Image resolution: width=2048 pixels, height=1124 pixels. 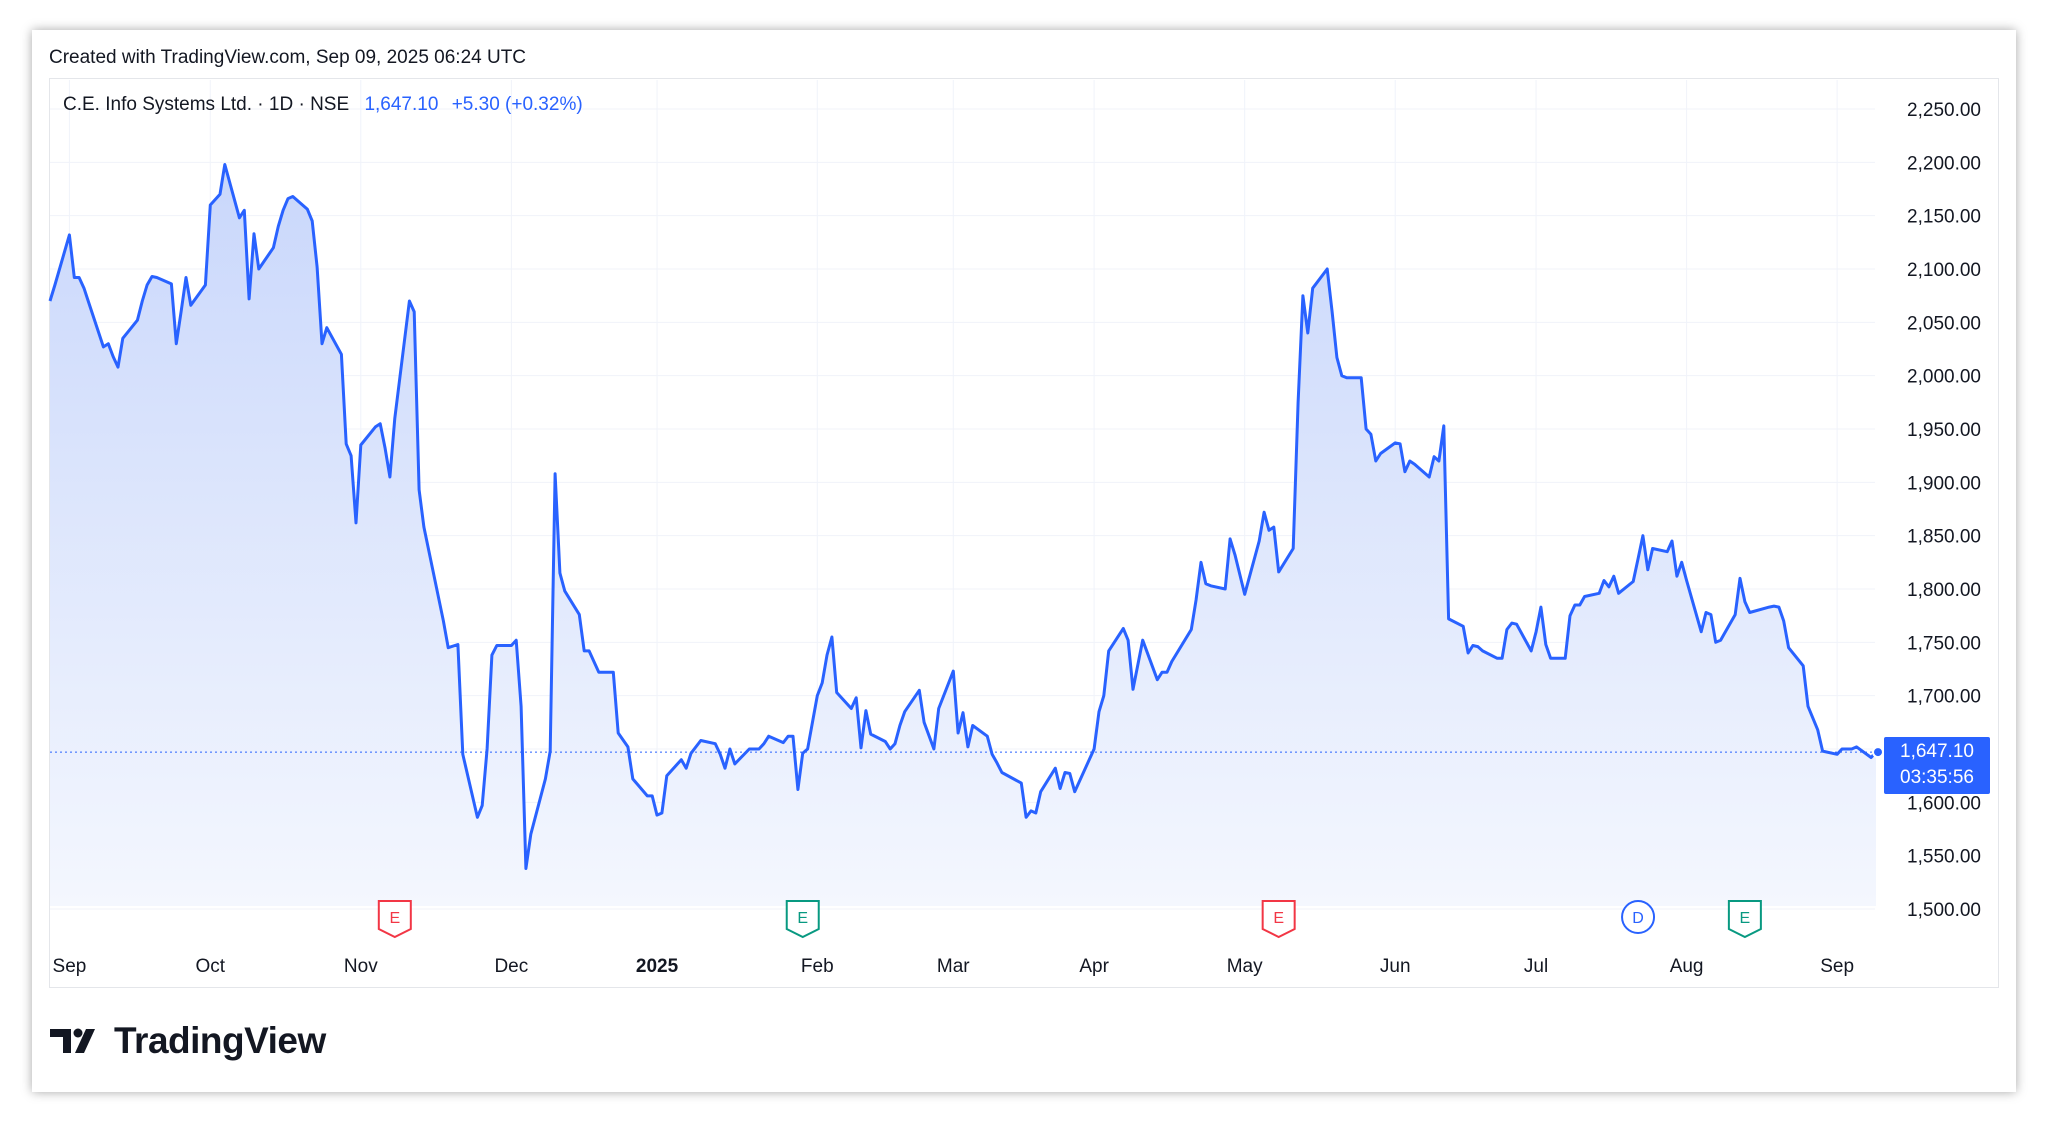 I want to click on x-tick-label: Feb, so click(x=817, y=966).